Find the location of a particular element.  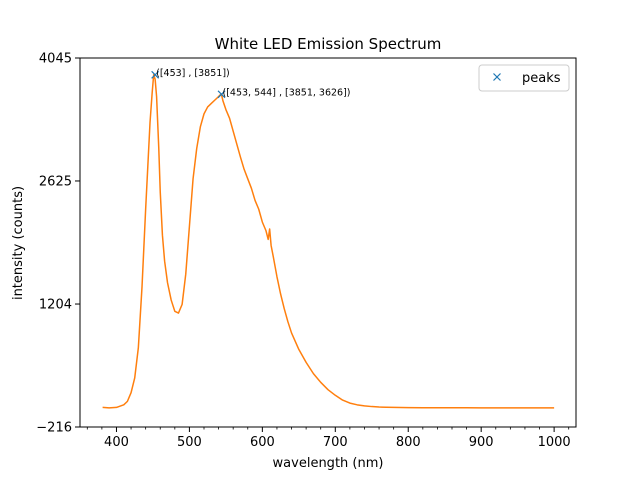

peak-marker-0-stroke-b is located at coordinates (155, 74).